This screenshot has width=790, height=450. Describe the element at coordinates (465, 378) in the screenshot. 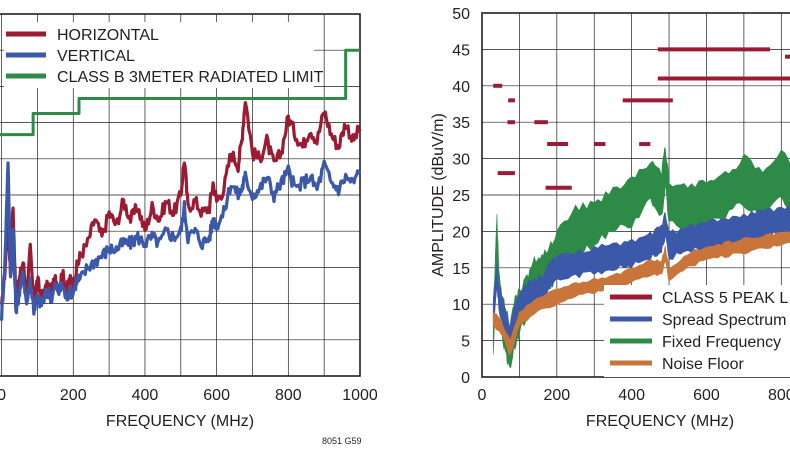

I see `y-tick-label: 0` at that location.